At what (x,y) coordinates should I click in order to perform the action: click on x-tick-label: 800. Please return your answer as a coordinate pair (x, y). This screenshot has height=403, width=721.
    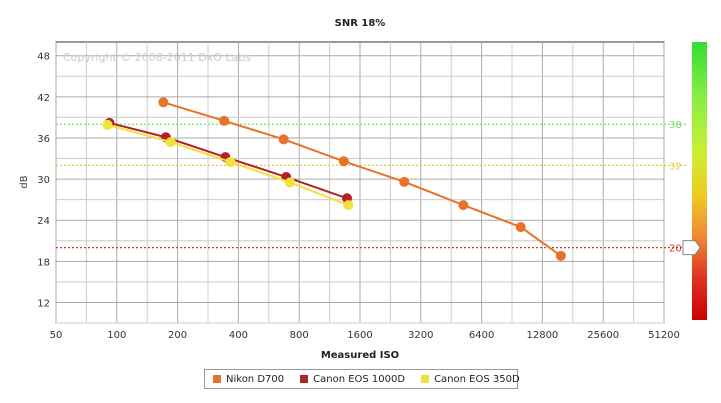
    Looking at the image, I should click on (299, 335).